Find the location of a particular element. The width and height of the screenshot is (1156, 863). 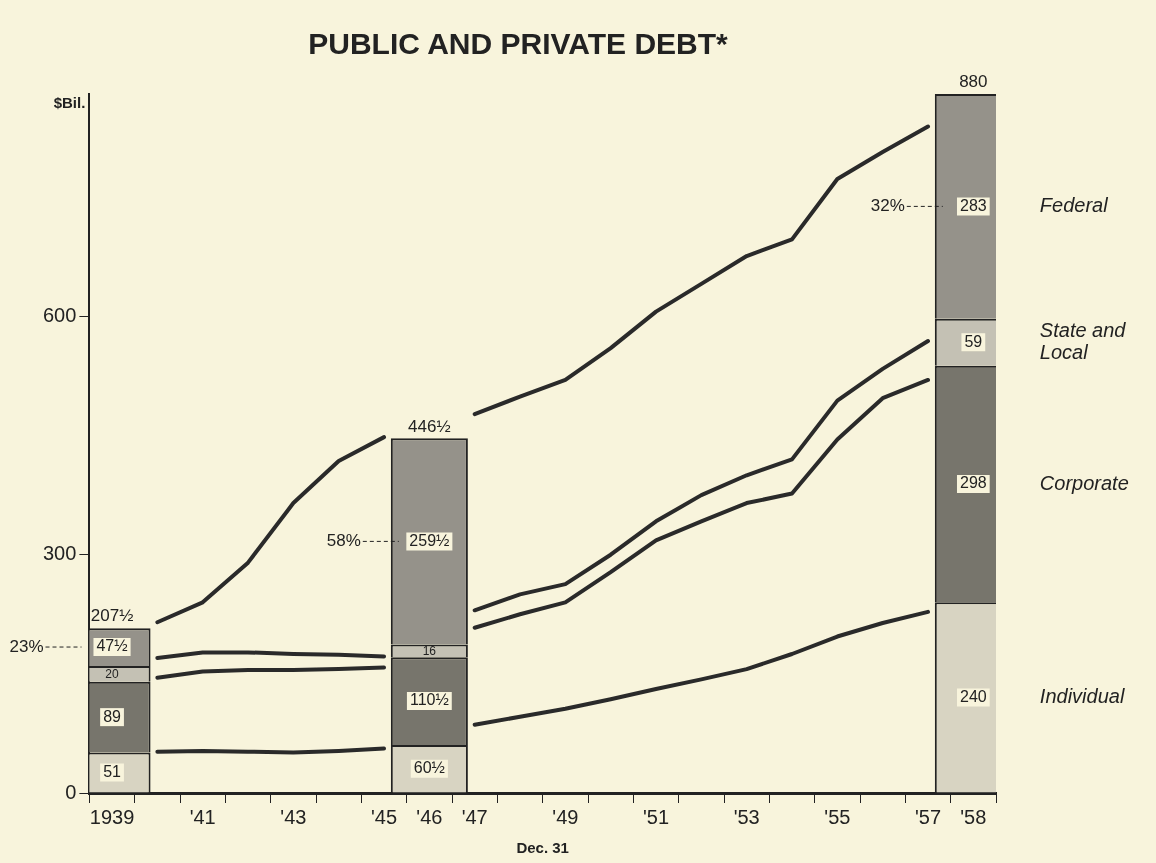

series-label: Corporate is located at coordinates (1084, 482).